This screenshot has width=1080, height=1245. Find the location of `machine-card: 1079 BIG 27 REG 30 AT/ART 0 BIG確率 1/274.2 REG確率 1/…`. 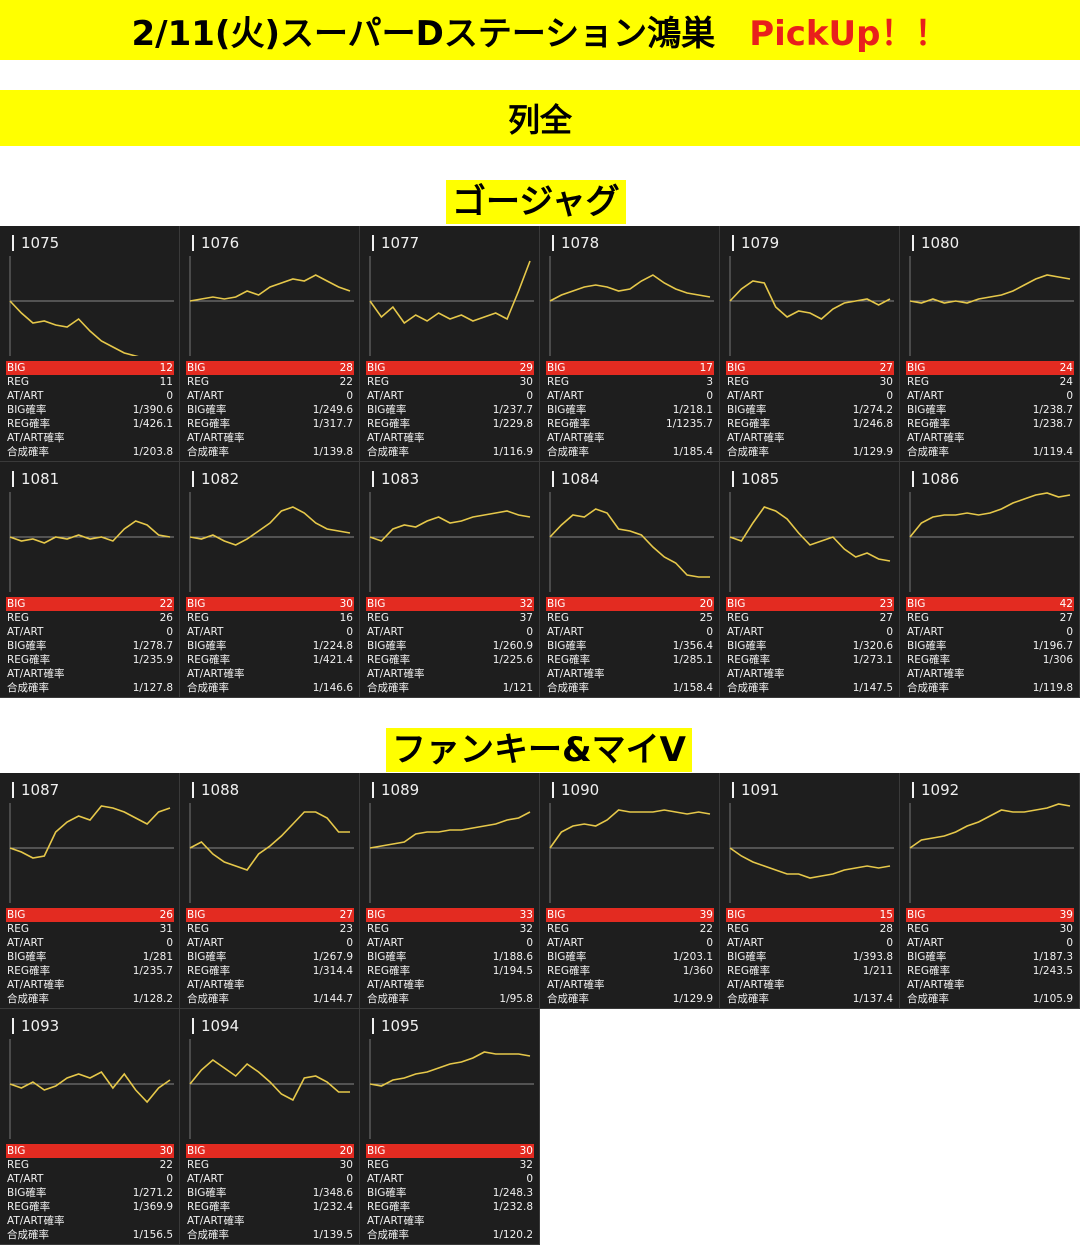

machine-card: 1079 BIG 27 REG 30 AT/ART 0 BIG確率 1/274.2 REG確率 1/… is located at coordinates (810, 344).